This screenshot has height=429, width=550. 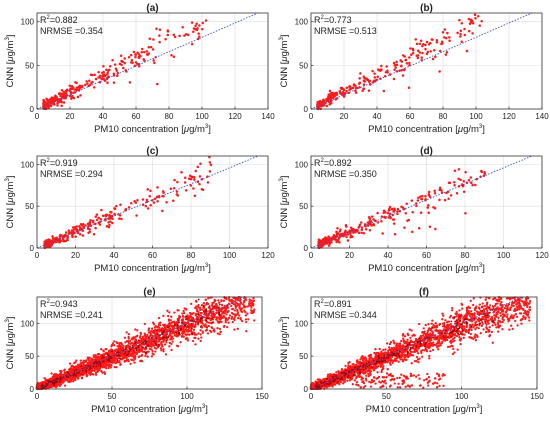 I want to click on y-tick-label: 100, so click(x=302, y=164).